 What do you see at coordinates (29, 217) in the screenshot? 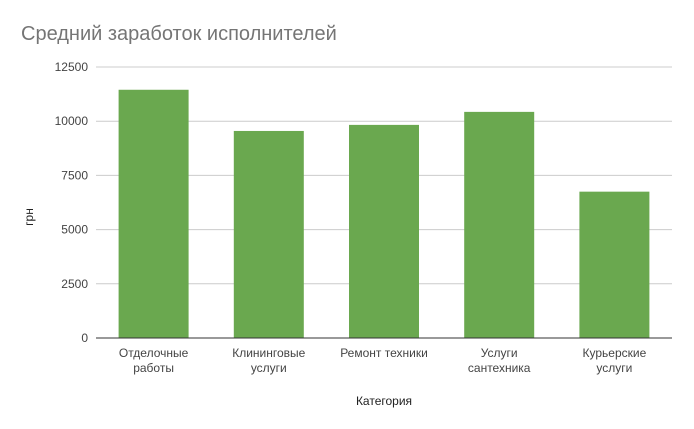
I see `y-axis-label: грн` at bounding box center [29, 217].